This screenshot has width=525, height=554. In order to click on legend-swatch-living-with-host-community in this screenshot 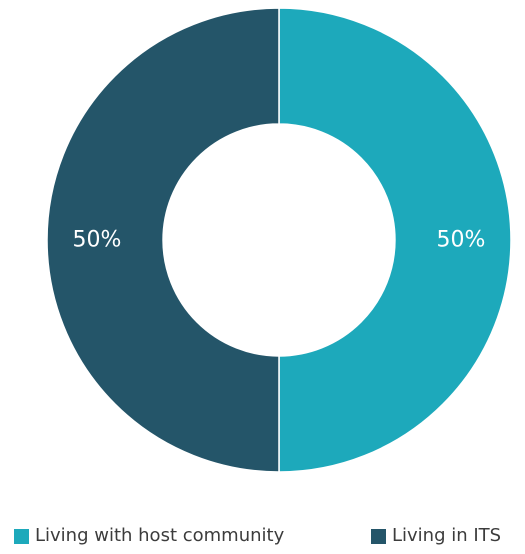, I will do `click(21, 536)`.